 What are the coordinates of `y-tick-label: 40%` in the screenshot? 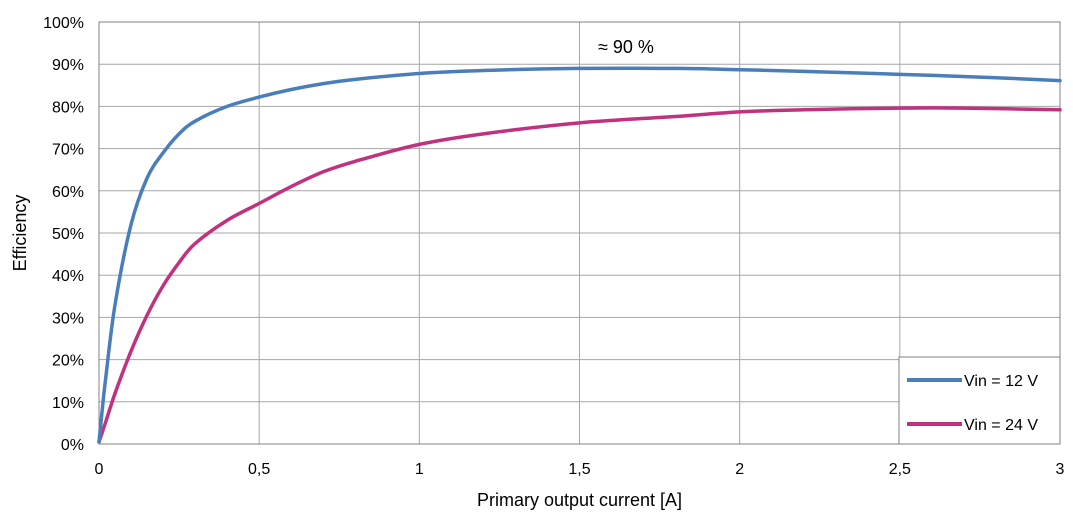 It's located at (68, 276).